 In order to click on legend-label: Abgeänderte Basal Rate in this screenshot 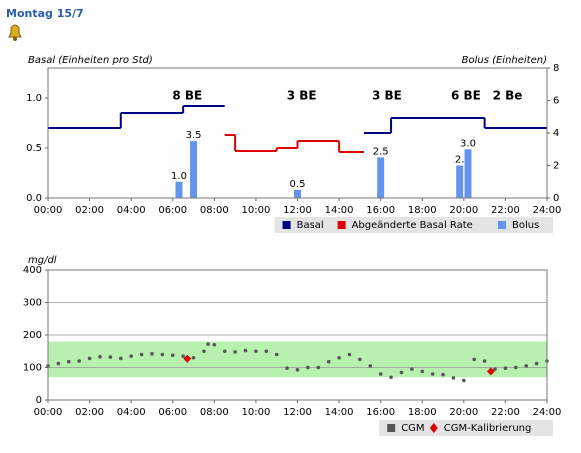, I will do `click(412, 225)`.